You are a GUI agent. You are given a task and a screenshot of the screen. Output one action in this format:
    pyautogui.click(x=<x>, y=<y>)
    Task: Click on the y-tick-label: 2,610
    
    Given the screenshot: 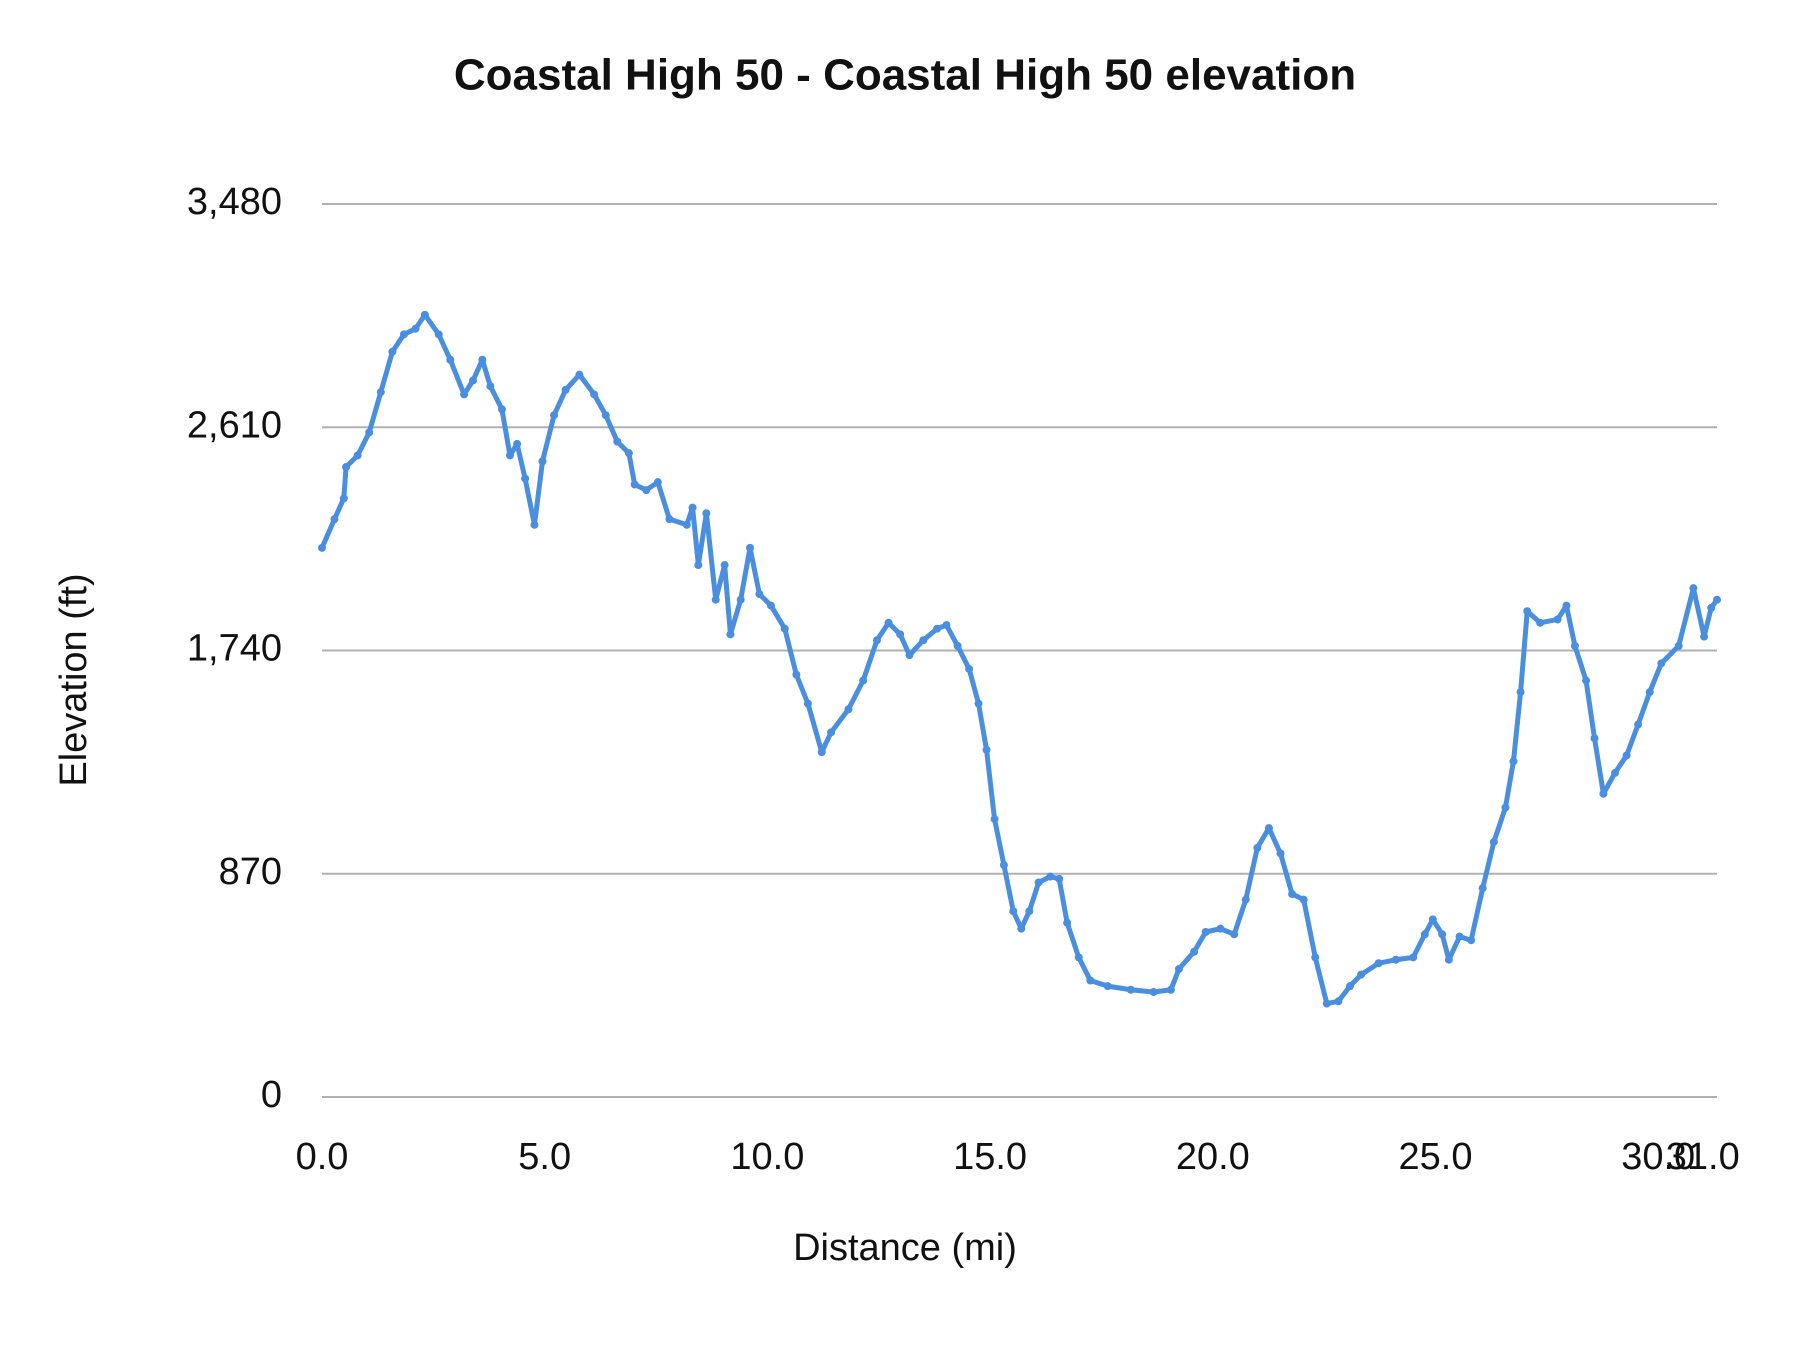 What is the action you would take?
    pyautogui.click(x=234, y=425)
    